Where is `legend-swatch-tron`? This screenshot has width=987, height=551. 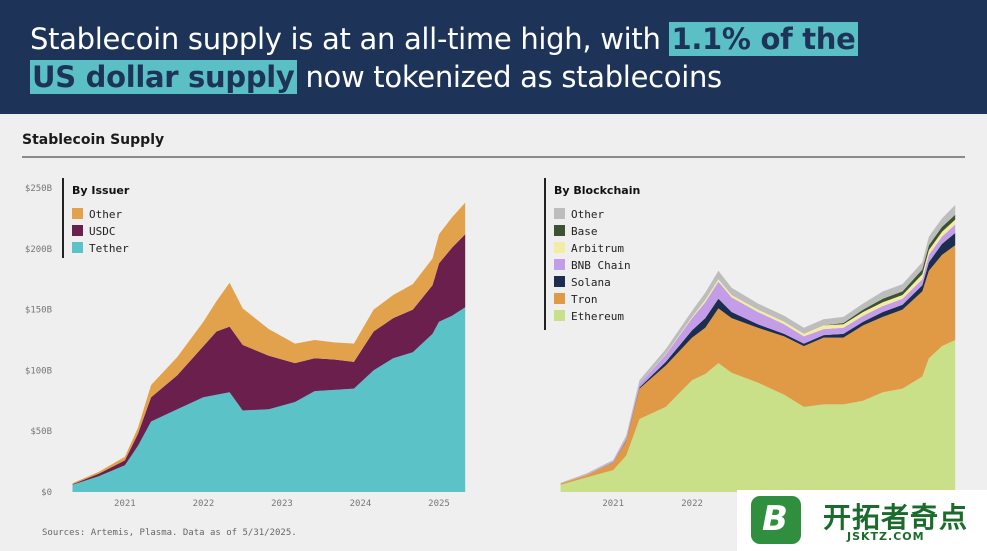
legend-swatch-tron is located at coordinates (559, 298).